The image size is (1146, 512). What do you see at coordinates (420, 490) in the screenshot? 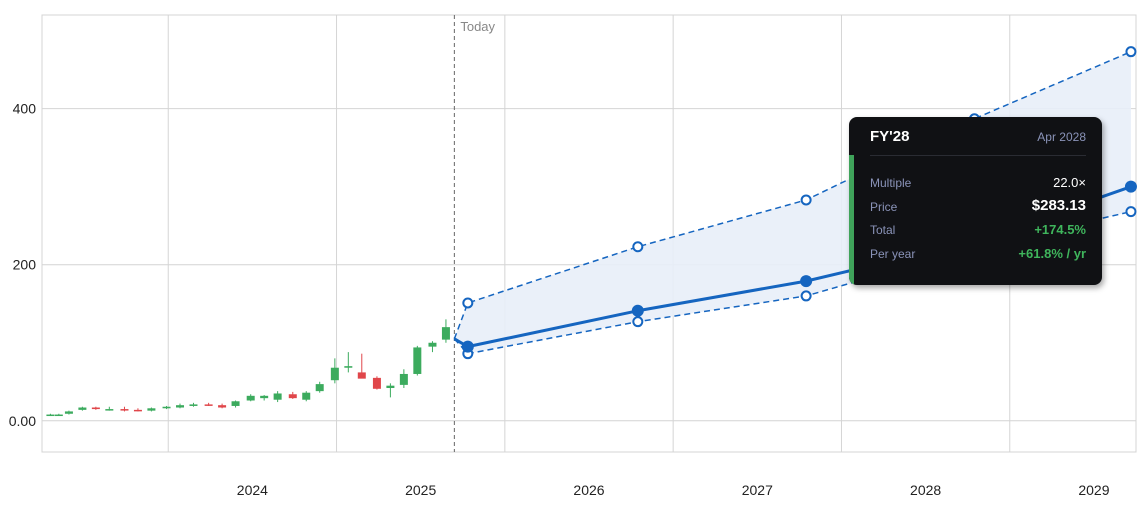
I see `x-tick-label: 2025` at bounding box center [420, 490].